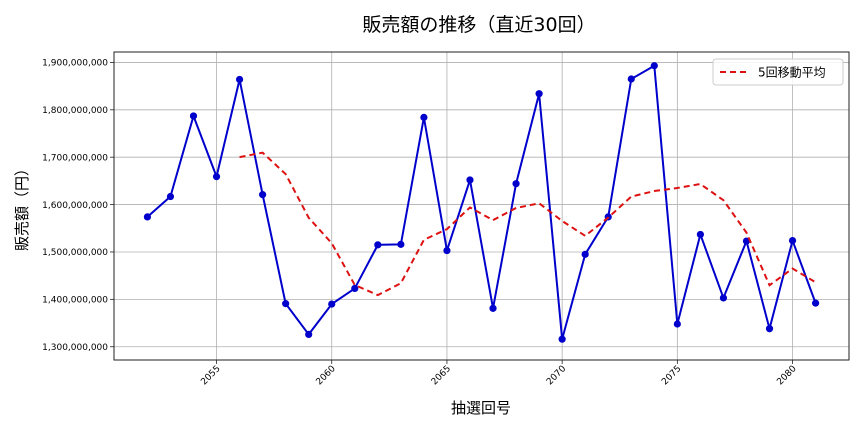 This screenshot has width=864, height=432. Describe the element at coordinates (671, 375) in the screenshot. I see `x-tick-label: 2075` at that location.